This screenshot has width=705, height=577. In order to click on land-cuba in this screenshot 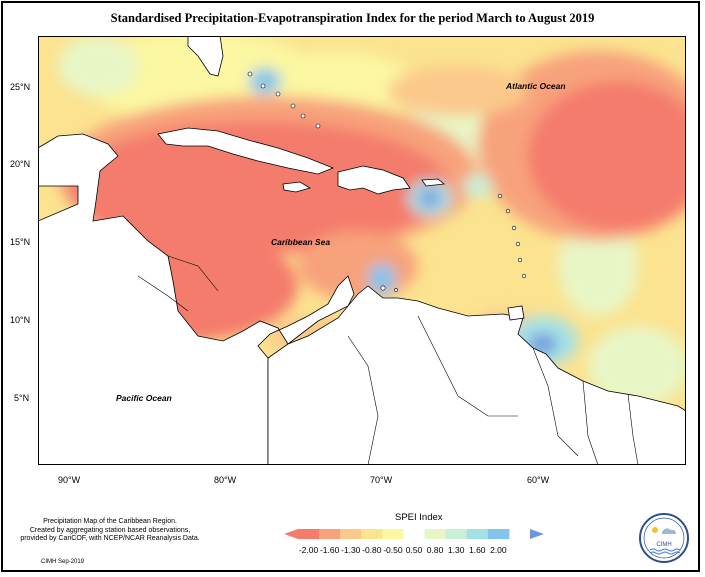, I will do `click(246, 151)`.